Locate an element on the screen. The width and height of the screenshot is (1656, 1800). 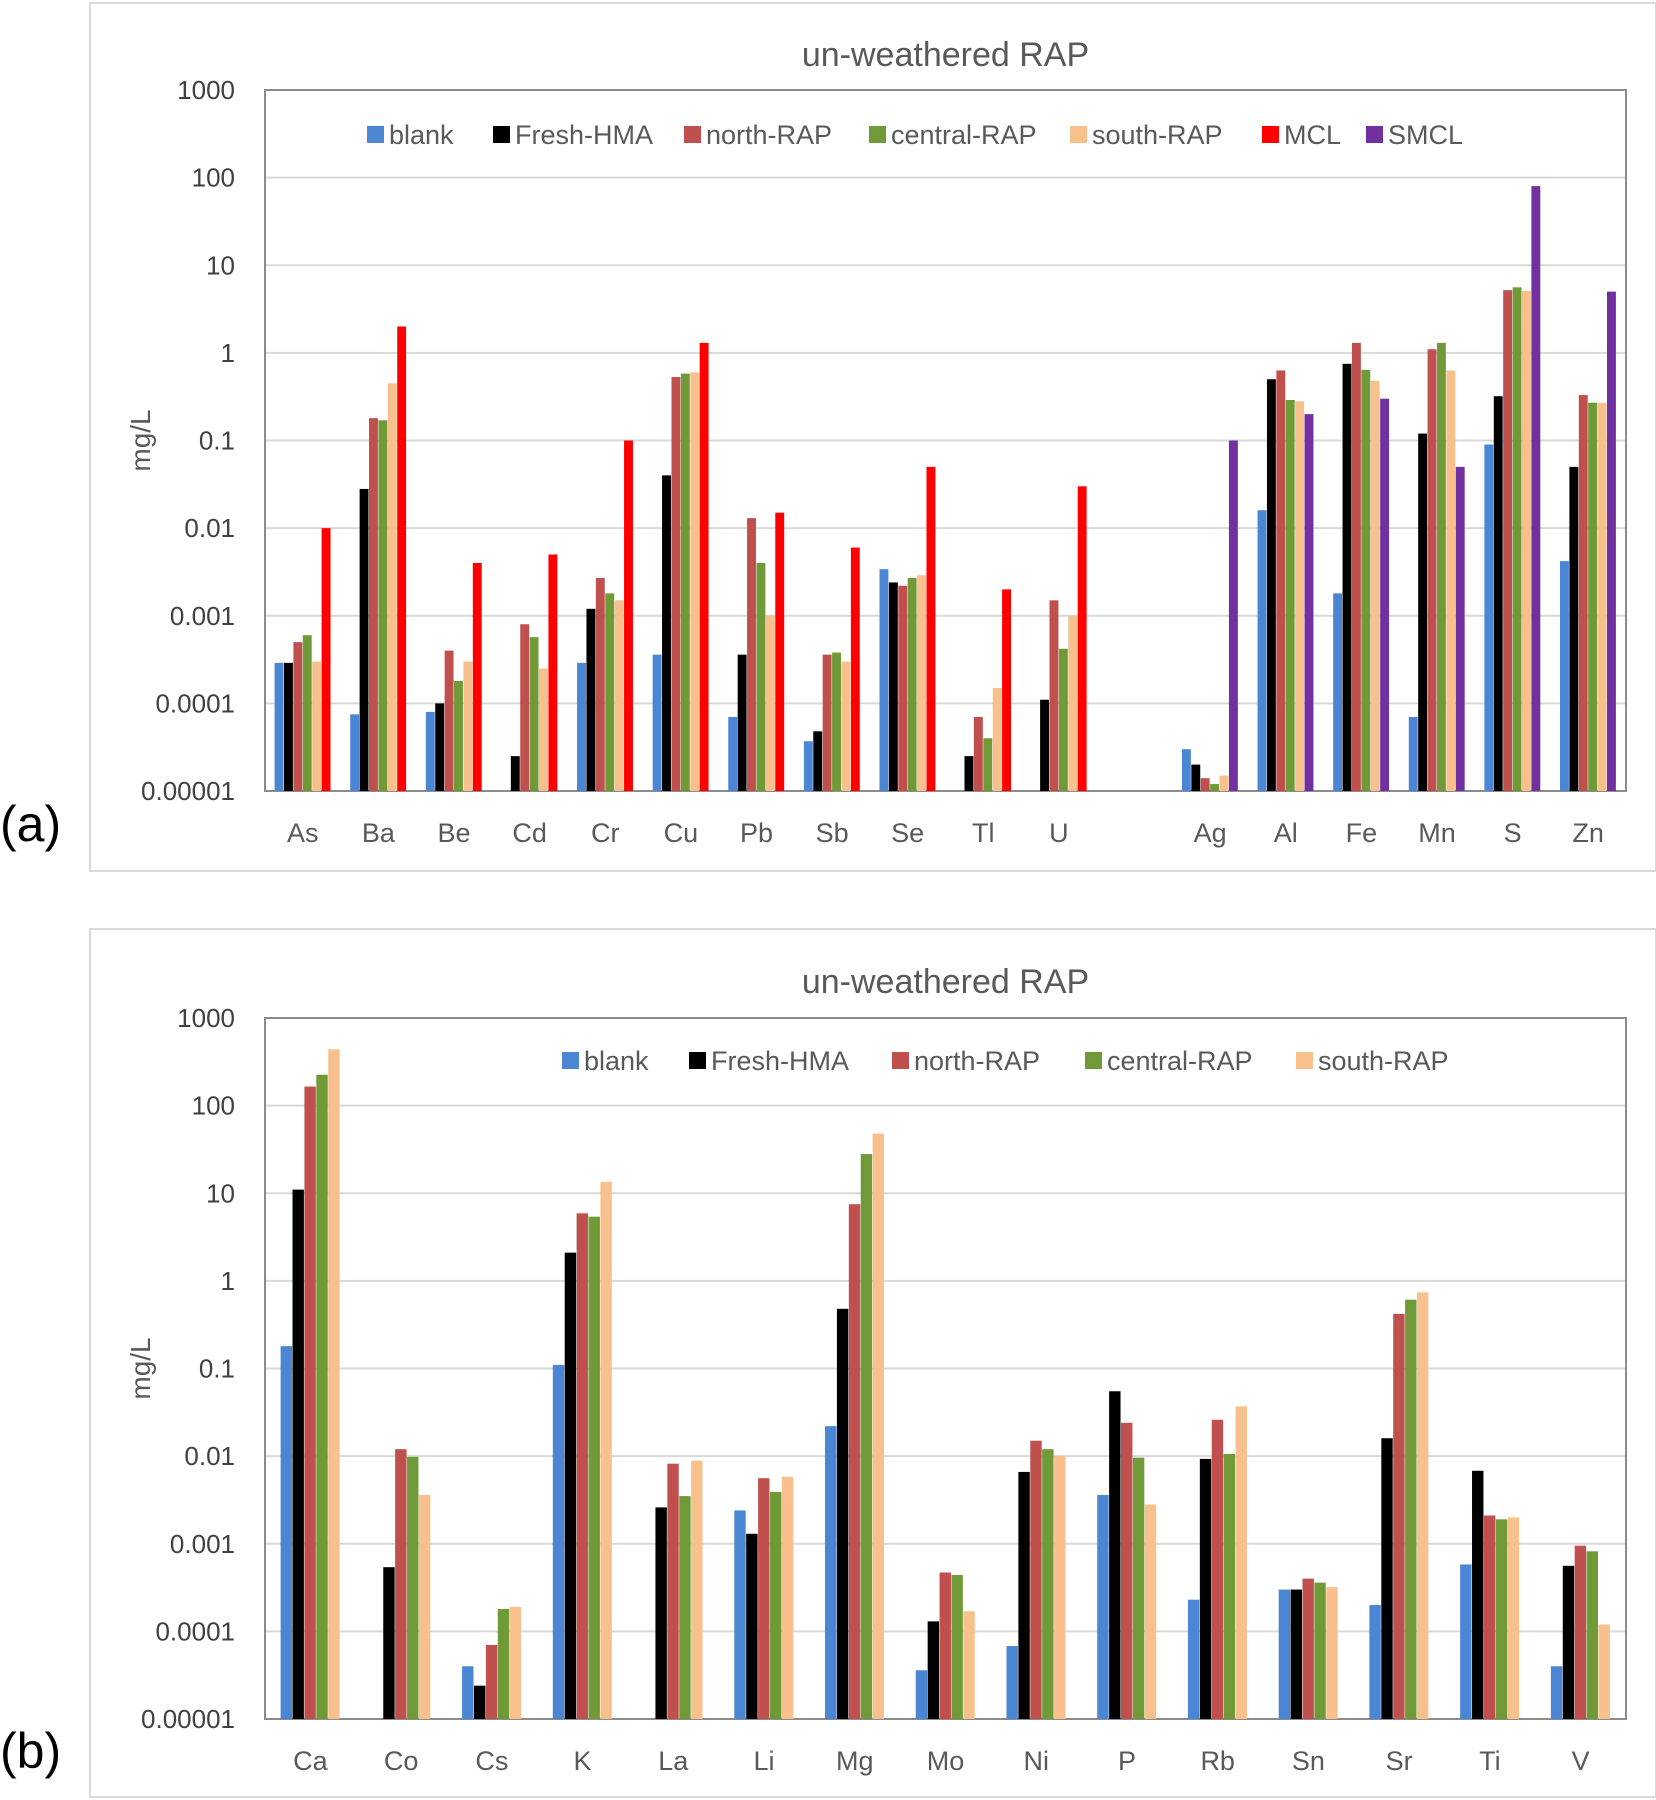
bar-north-rap-u is located at coordinates (1054, 695).